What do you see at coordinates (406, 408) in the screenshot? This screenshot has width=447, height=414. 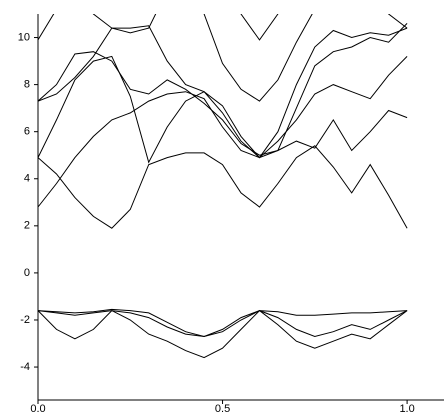 I see `x-tick-label: 1.0` at bounding box center [406, 408].